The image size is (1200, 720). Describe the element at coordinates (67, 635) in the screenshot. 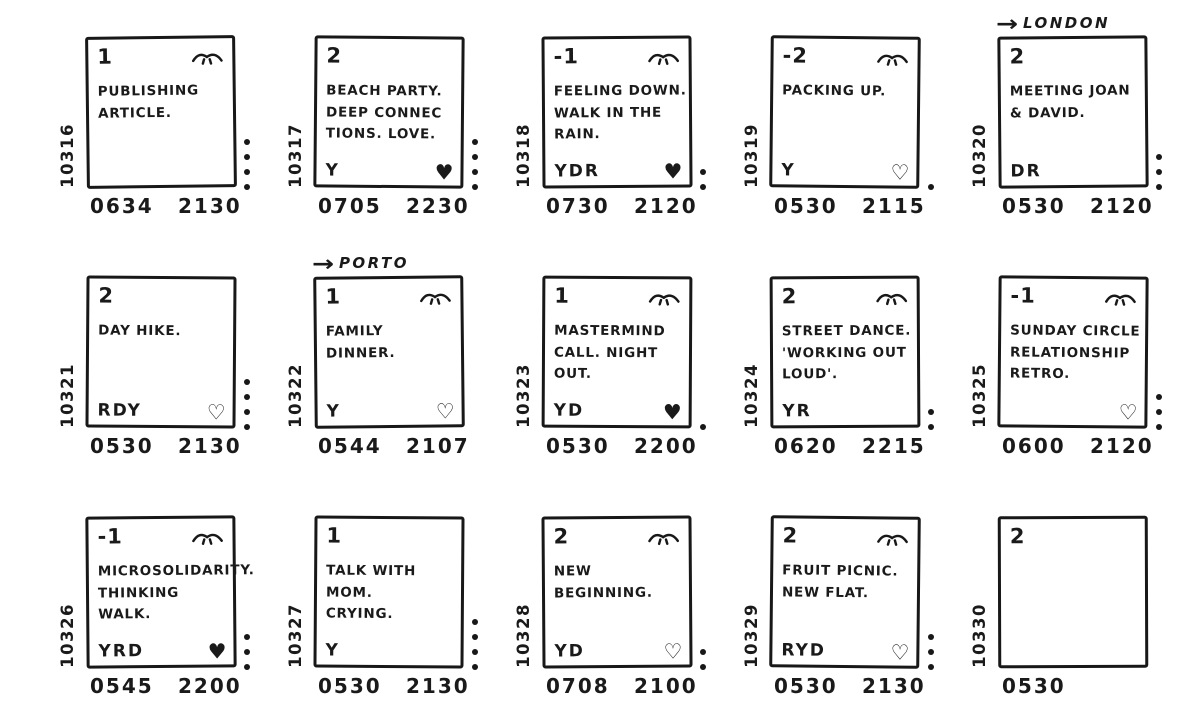

I see `day-number: 10326` at that location.